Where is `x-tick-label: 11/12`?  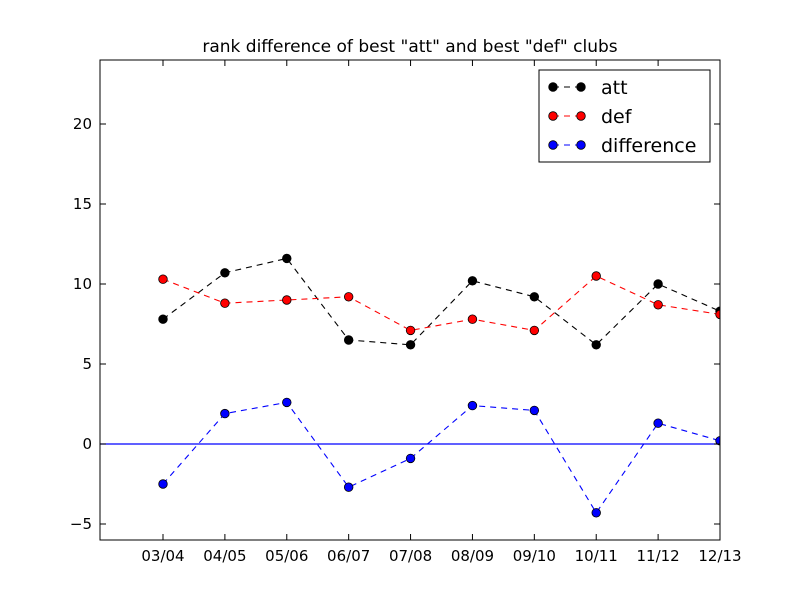 x-tick-label: 11/12 is located at coordinates (657, 556).